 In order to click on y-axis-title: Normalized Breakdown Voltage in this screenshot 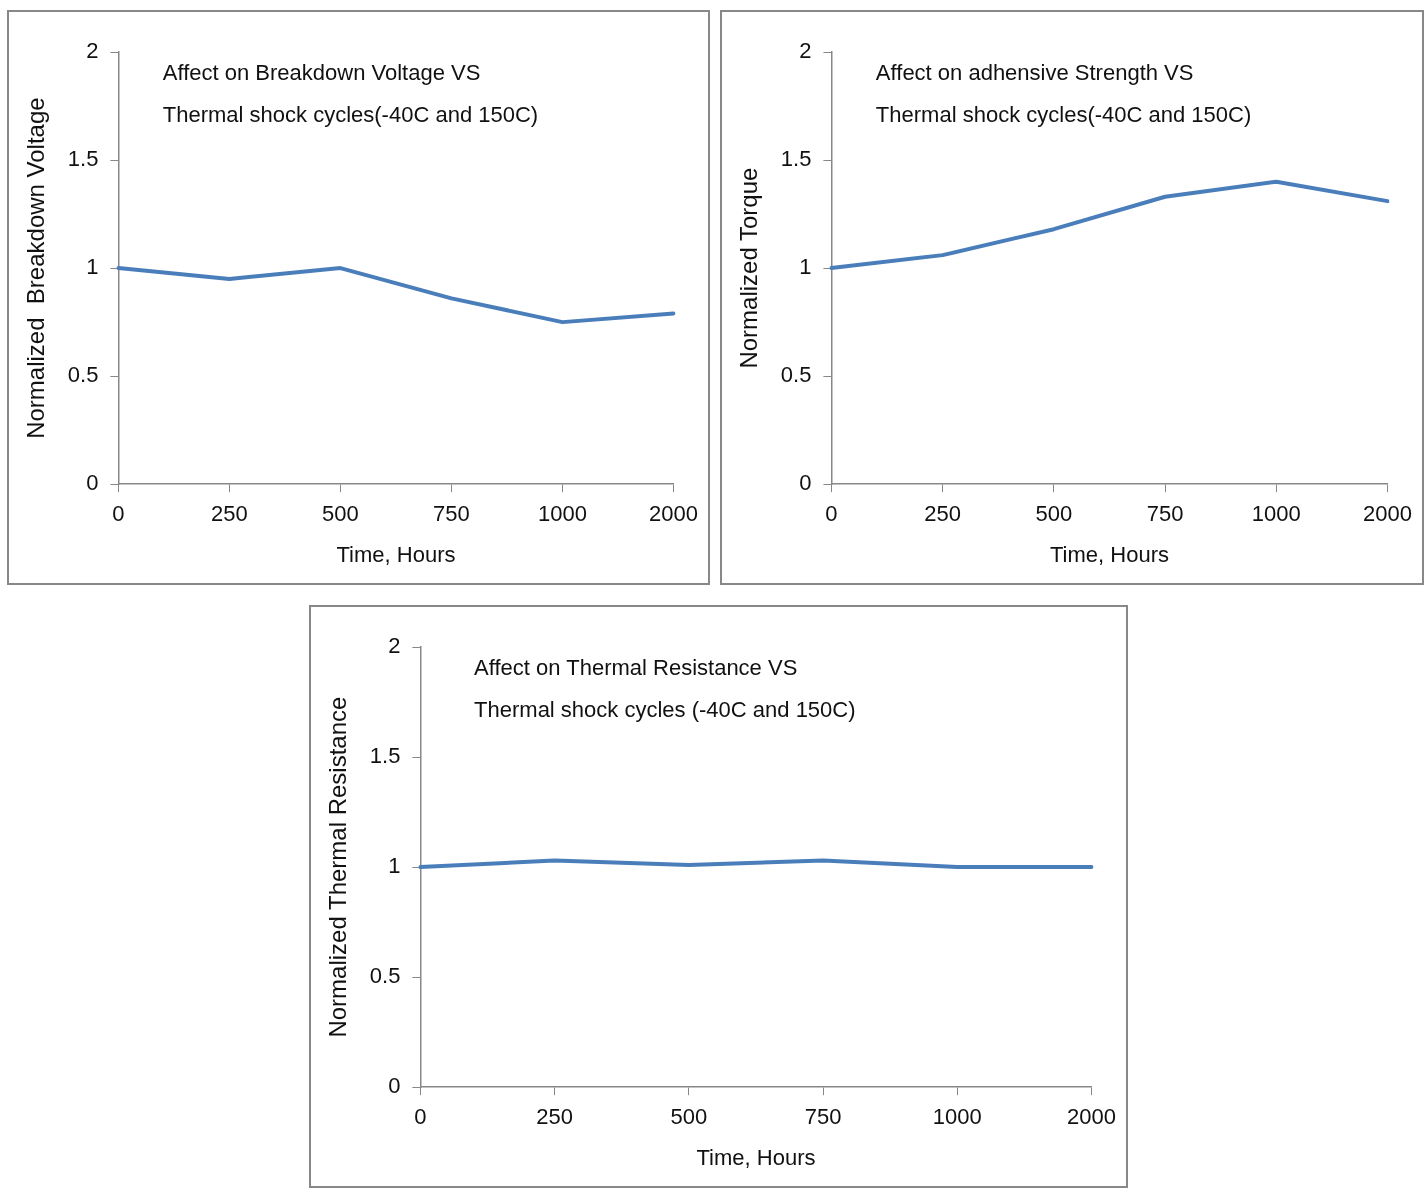, I will do `click(36, 268)`.